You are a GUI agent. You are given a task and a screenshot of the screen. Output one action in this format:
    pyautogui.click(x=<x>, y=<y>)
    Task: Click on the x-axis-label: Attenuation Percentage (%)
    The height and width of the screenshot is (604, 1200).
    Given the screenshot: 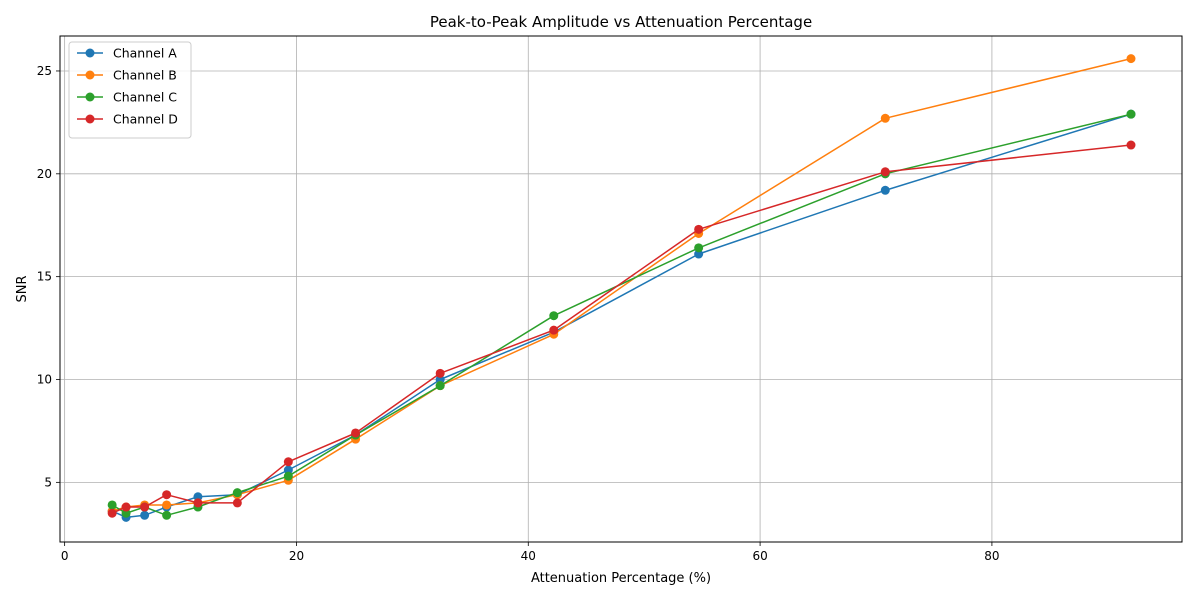 What is the action you would take?
    pyautogui.click(x=621, y=578)
    